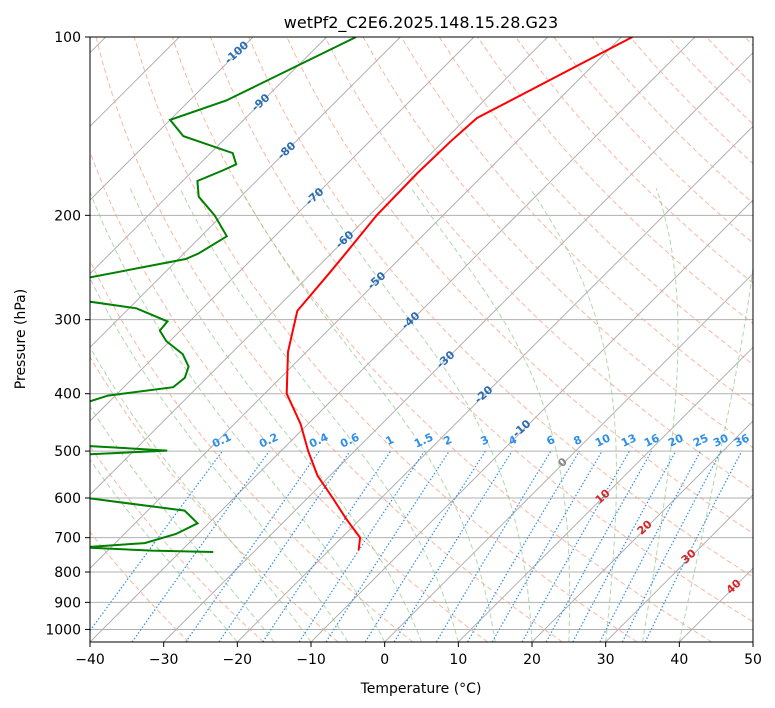 The image size is (775, 708). Describe the element at coordinates (90, 660) in the screenshot. I see `x-tick-label: −40` at that location.